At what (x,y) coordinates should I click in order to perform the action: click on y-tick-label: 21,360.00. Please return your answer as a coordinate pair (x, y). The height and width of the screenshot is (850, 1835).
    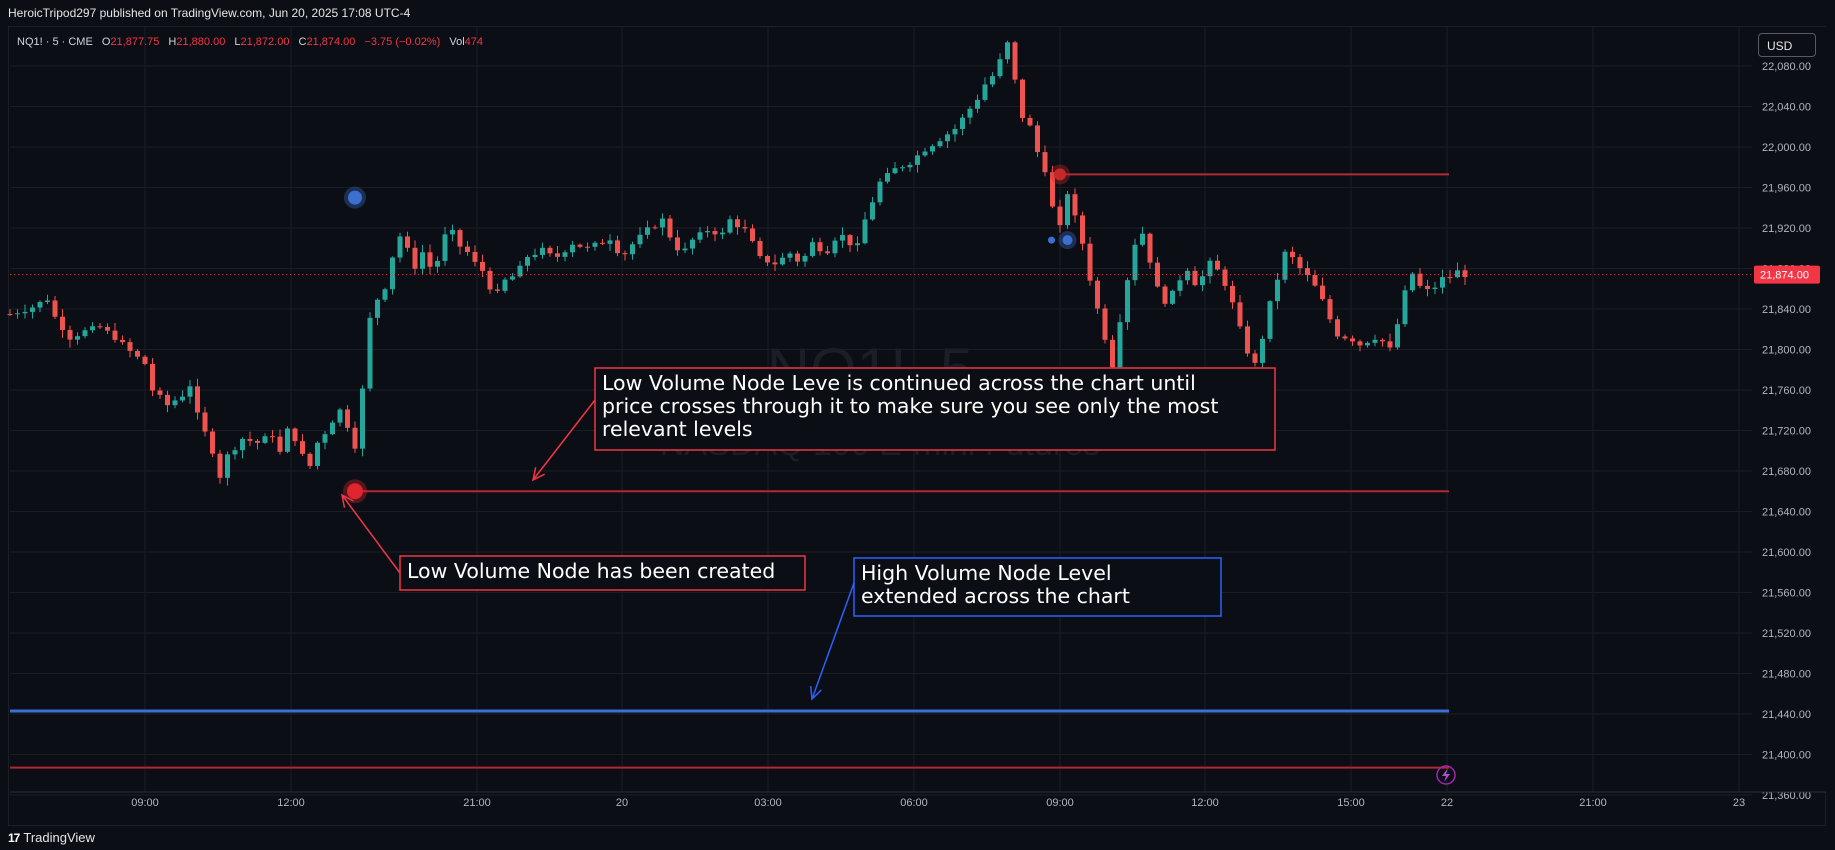
    Looking at the image, I should click on (1786, 796).